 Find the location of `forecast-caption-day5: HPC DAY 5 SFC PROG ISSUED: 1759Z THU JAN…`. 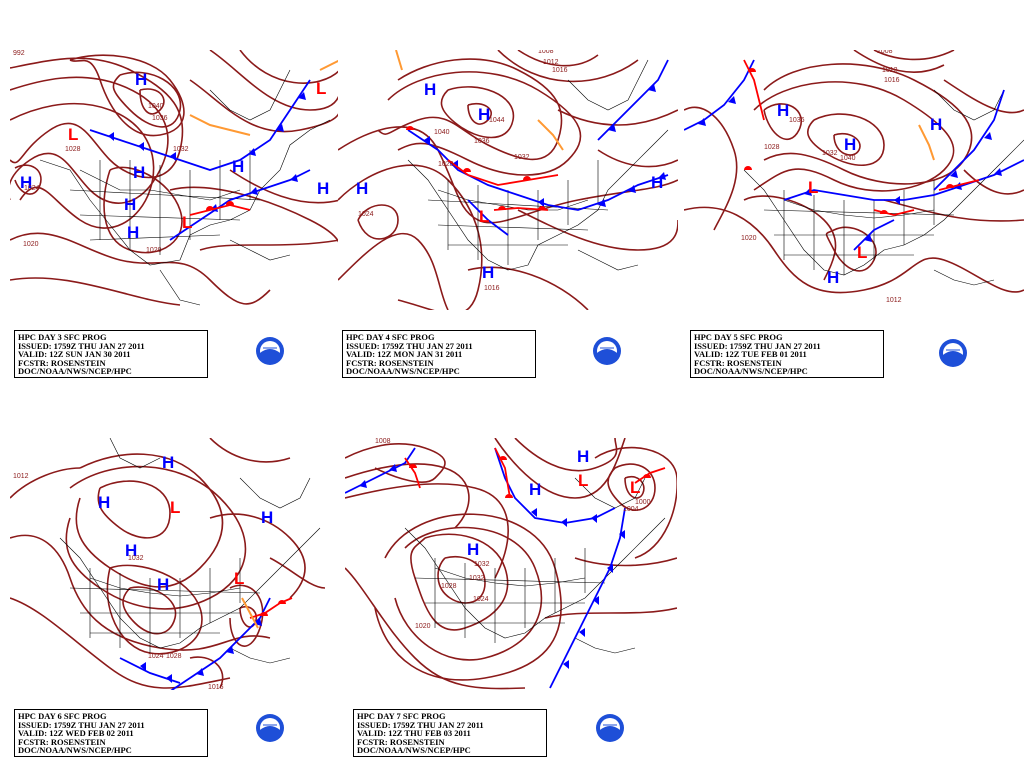

forecast-caption-day5: HPC DAY 5 SFC PROG ISSUED: 1759Z THU JAN… is located at coordinates (787, 354).